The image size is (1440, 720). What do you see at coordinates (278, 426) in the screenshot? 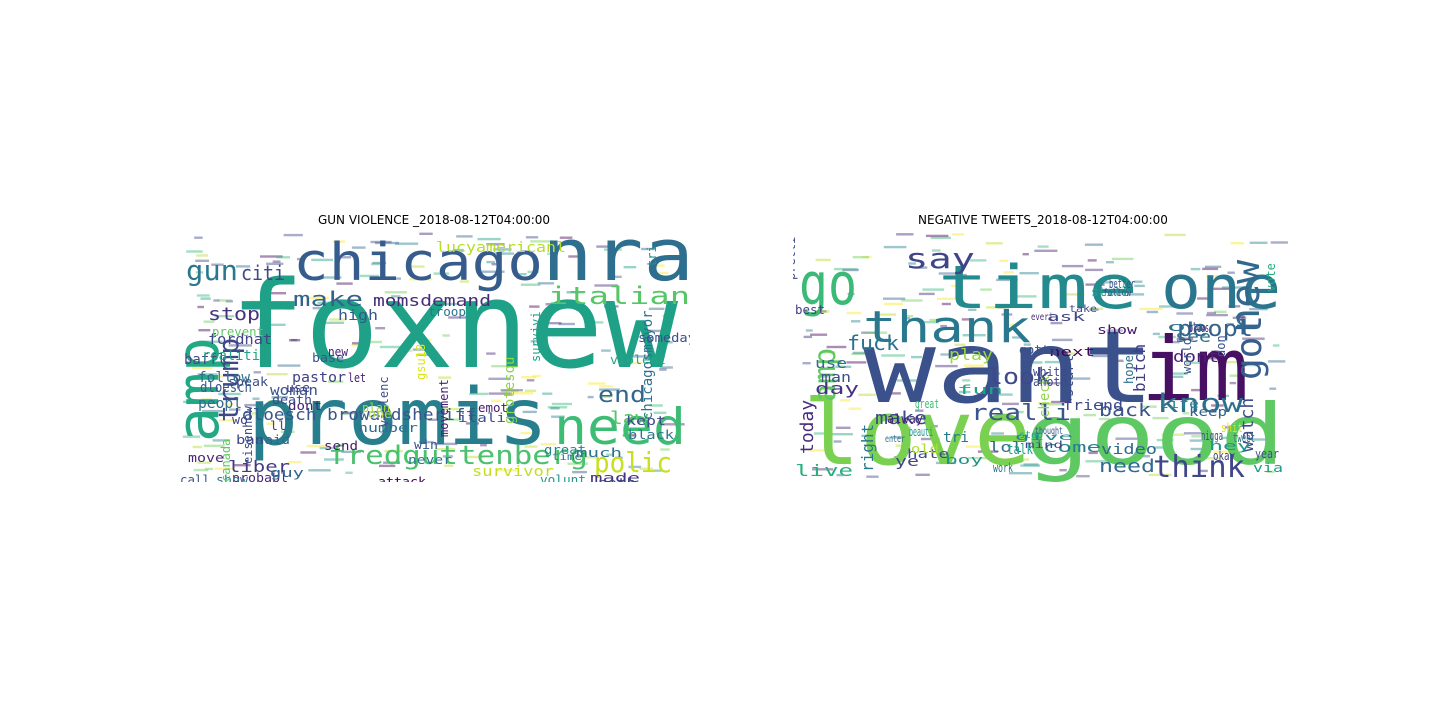
I see `cloud-word: ll` at bounding box center [278, 426].